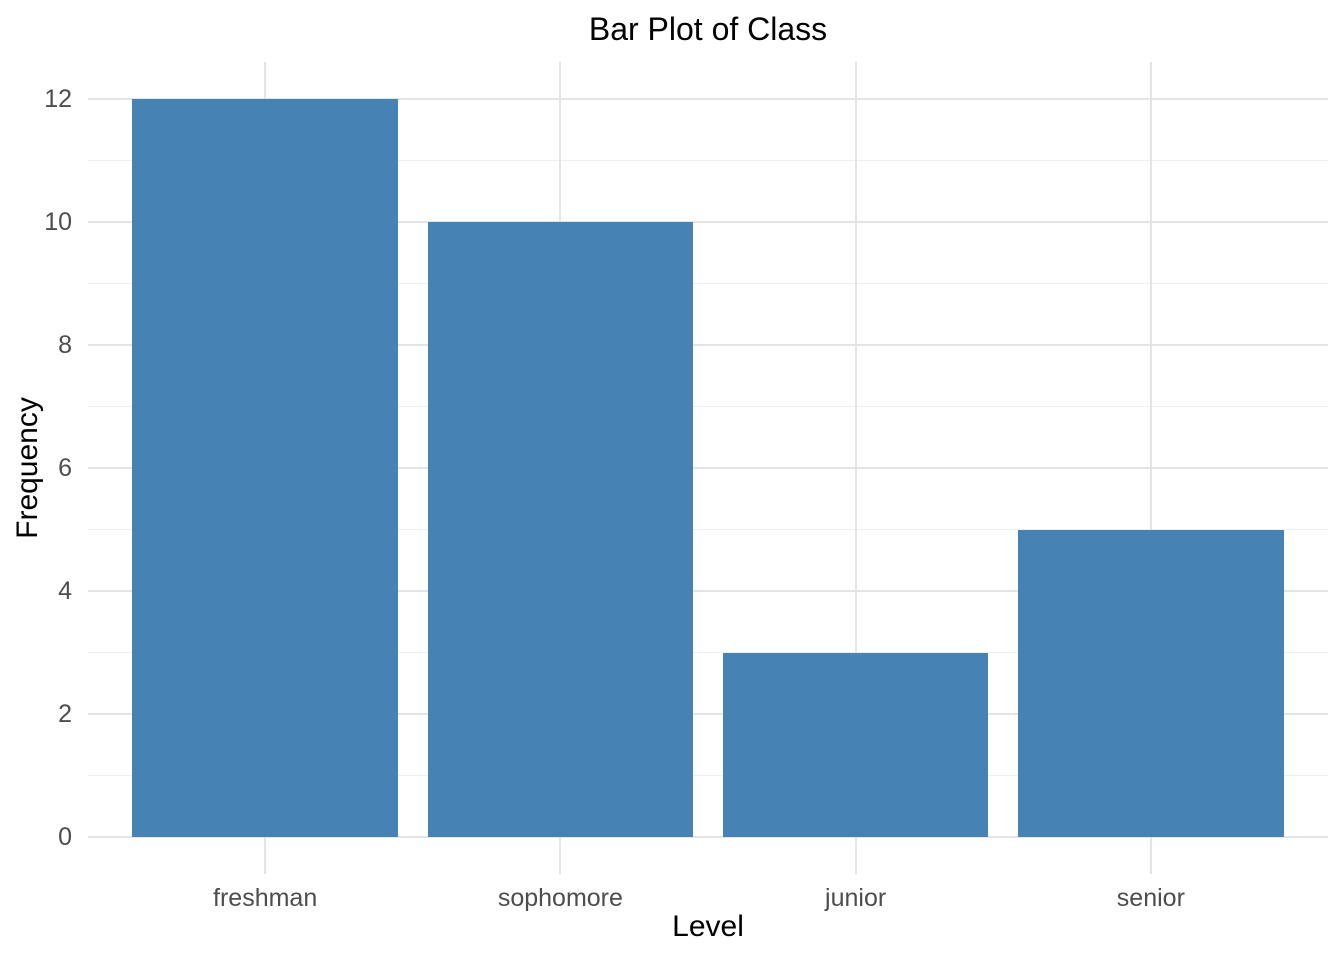 This screenshot has height=960, width=1344. I want to click on gridline-major-y10, so click(708, 221).